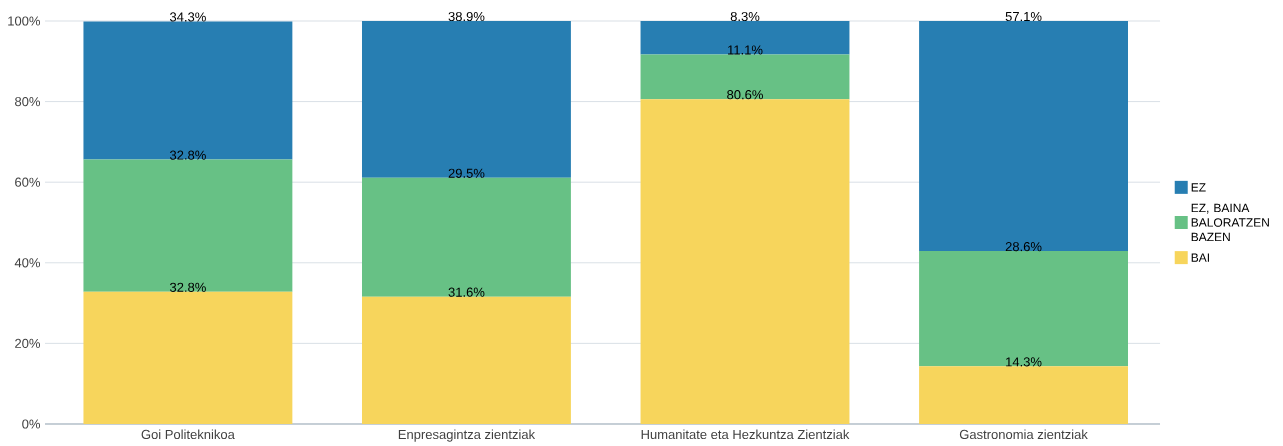  Describe the element at coordinates (745, 16) in the screenshot. I see `data-label: 8.3%` at that location.